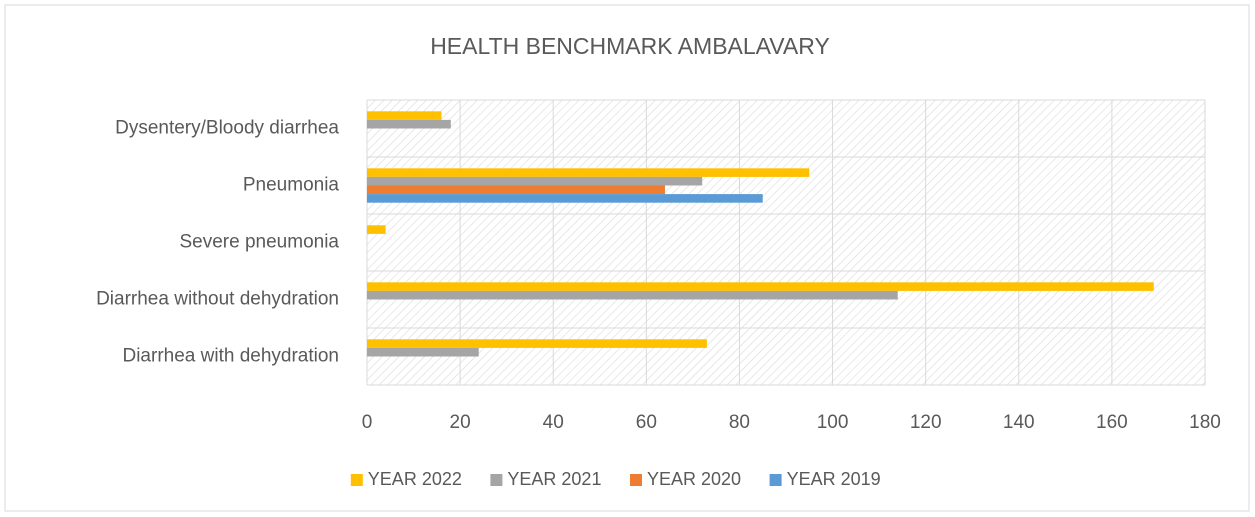 This screenshot has height=517, width=1255. I want to click on x-tick-label: 140, so click(1019, 422).